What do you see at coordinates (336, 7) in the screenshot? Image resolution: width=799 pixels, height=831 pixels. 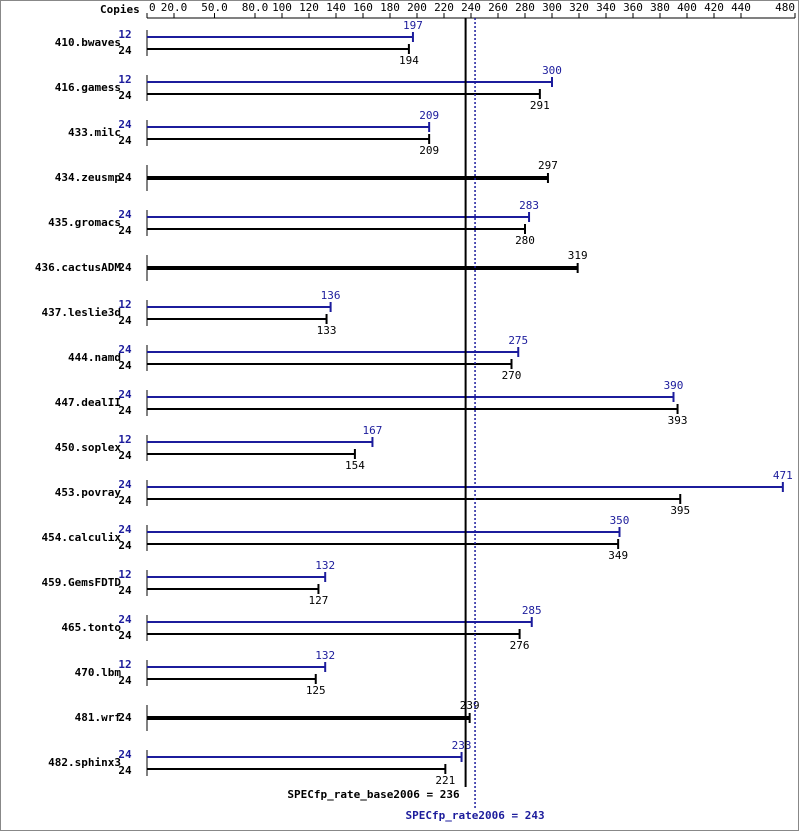 I see `x-tick-label: 140` at bounding box center [336, 7].